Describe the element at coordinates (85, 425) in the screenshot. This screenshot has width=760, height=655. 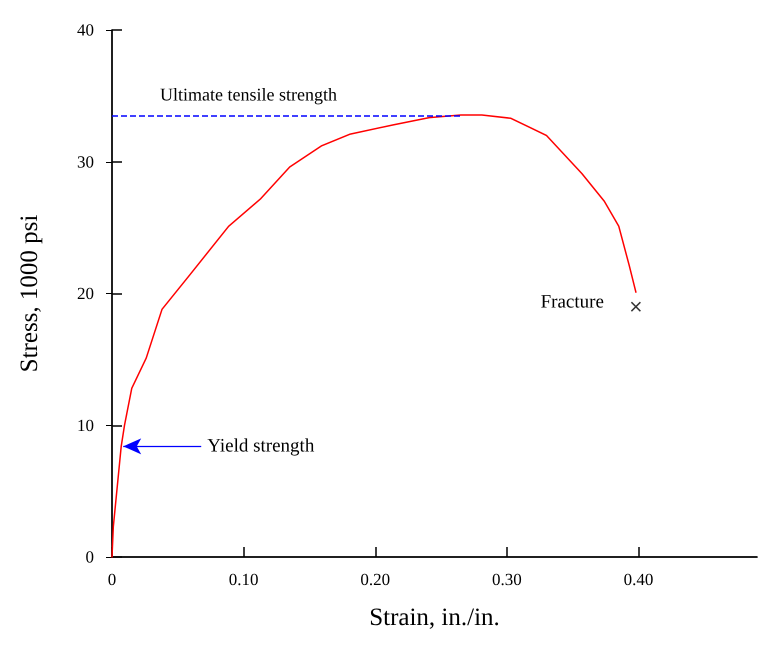
I see `y-tick-label: 10` at that location.